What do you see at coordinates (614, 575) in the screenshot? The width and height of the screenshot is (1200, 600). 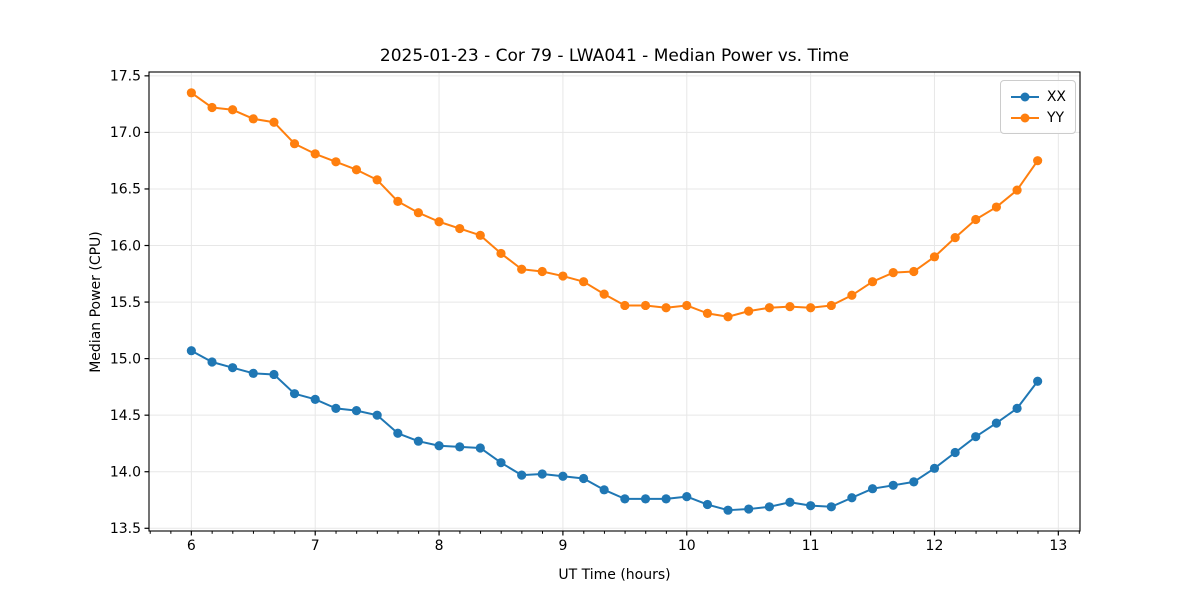 I see `x-axis-label: UT Time (hours)` at bounding box center [614, 575].